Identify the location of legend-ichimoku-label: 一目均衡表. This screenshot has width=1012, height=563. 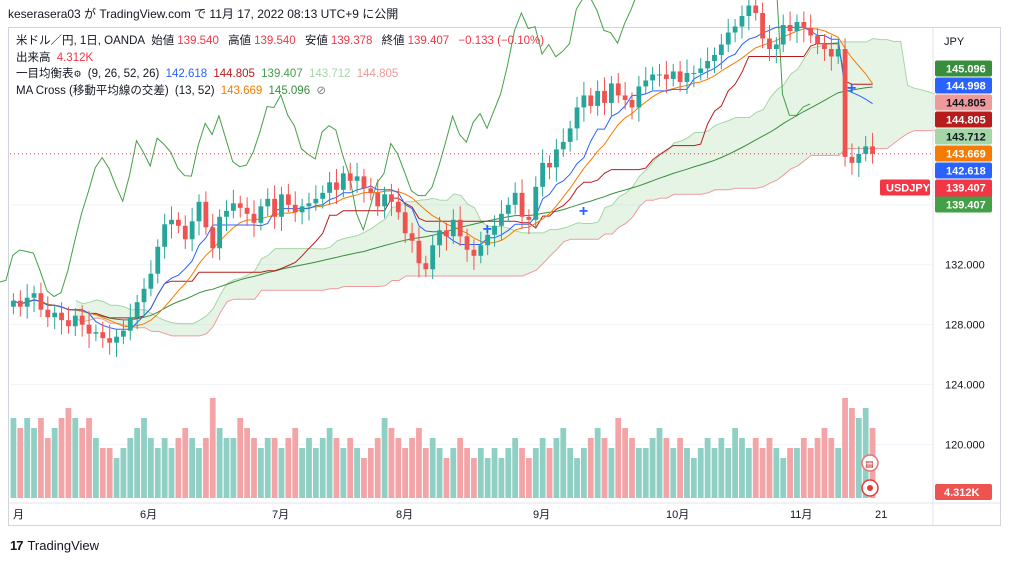
(45, 74).